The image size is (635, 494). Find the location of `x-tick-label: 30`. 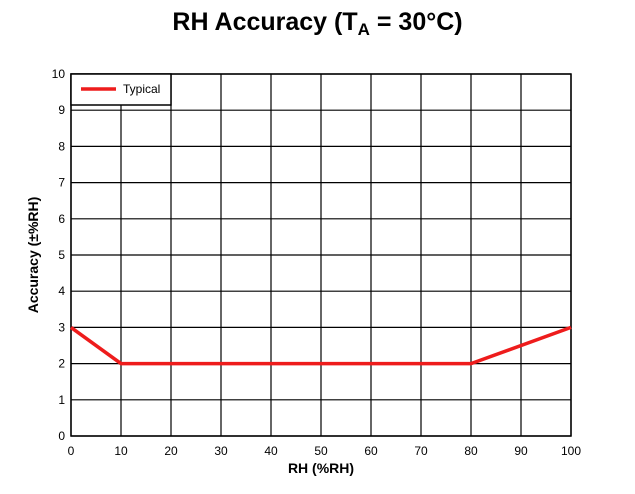

x-tick-label: 30 is located at coordinates (221, 451).